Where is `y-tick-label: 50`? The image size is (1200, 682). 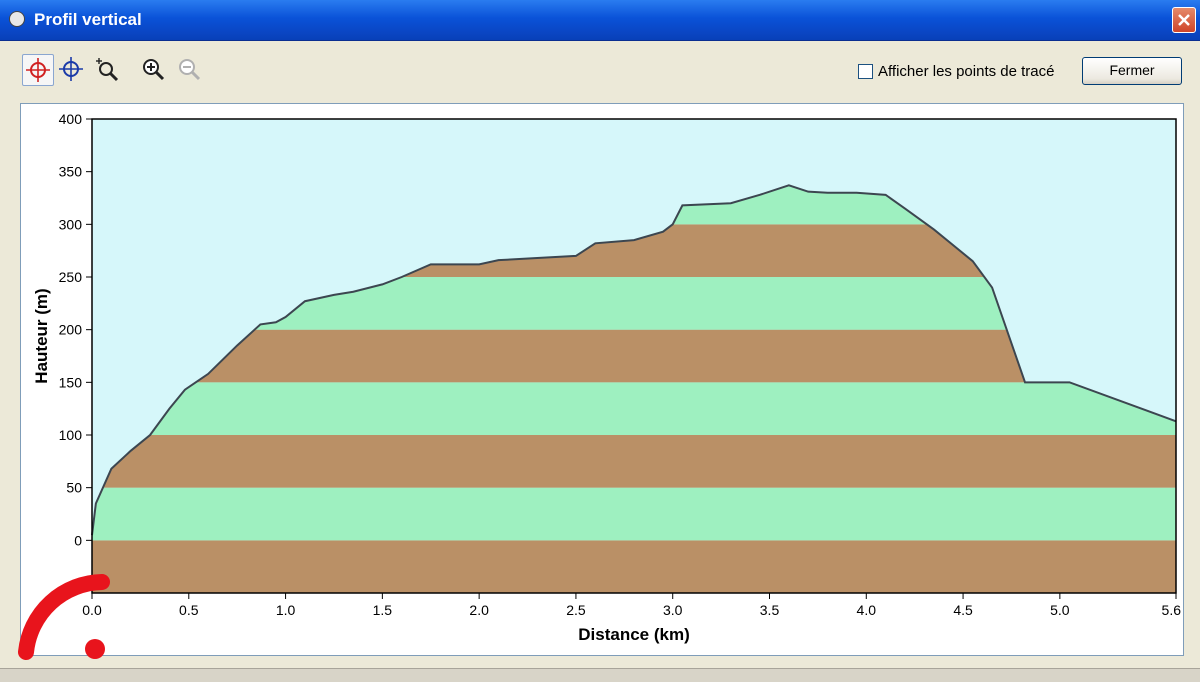 y-tick-label: 50 is located at coordinates (74, 488).